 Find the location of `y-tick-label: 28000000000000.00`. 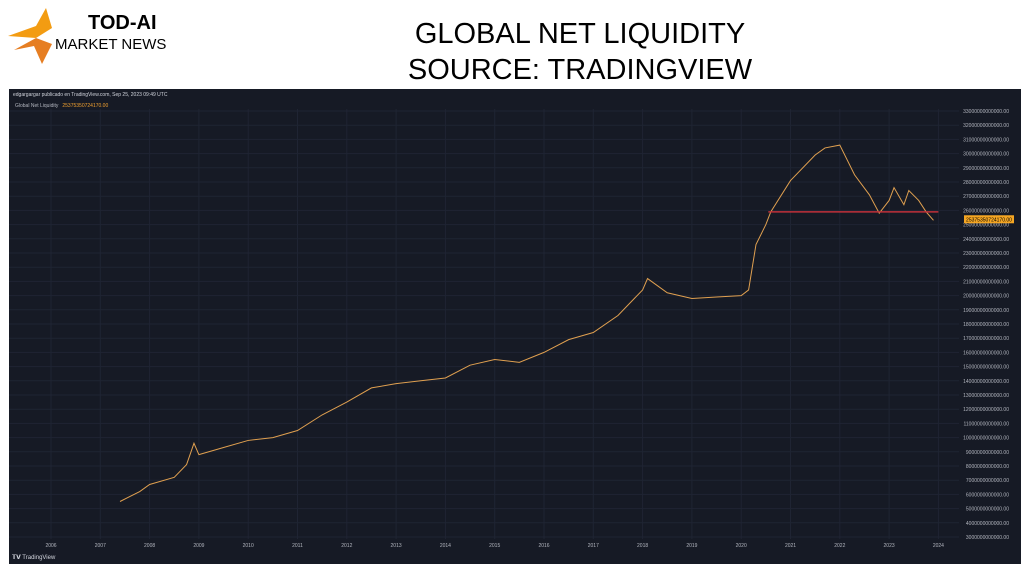

y-tick-label: 28000000000000.00 is located at coordinates (986, 183).